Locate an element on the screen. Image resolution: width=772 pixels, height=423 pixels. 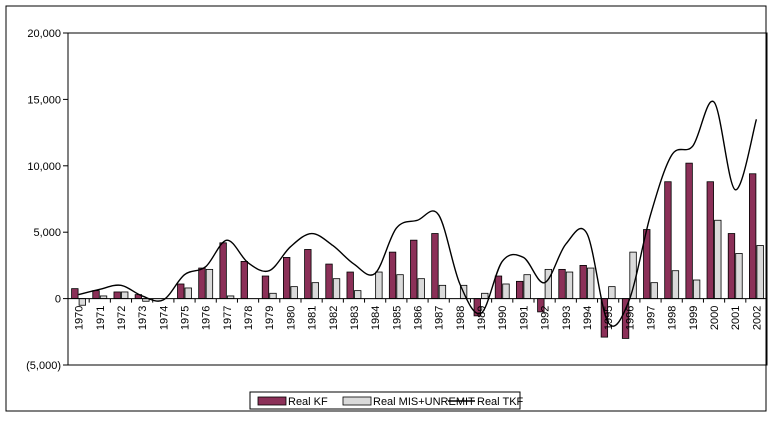
x-tick-label: 1987 is located at coordinates (440, 318).